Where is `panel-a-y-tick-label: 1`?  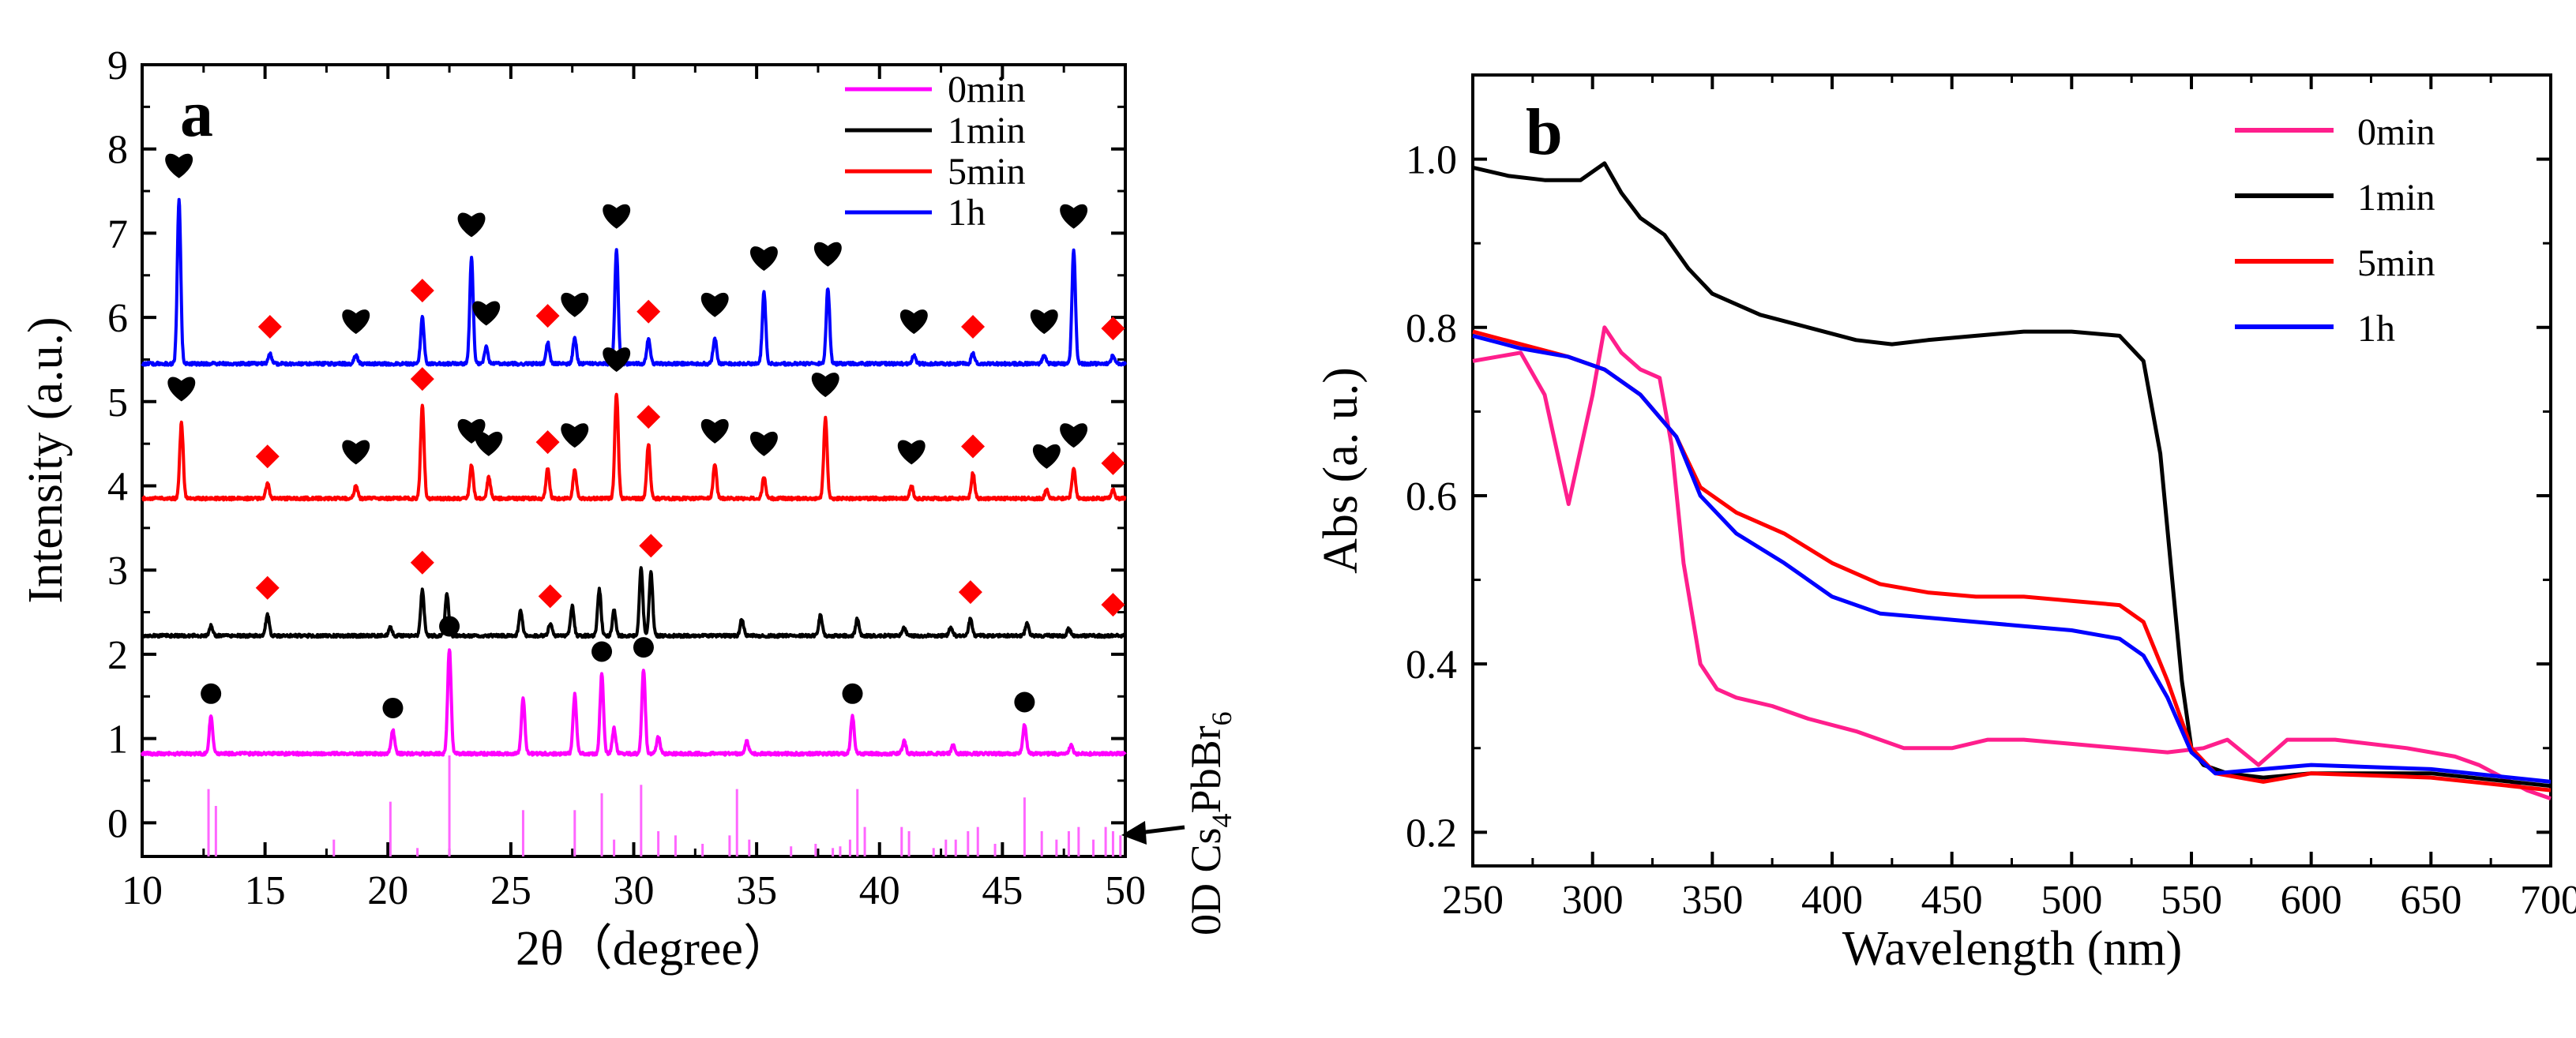 panel-a-y-tick-label: 1 is located at coordinates (117, 740).